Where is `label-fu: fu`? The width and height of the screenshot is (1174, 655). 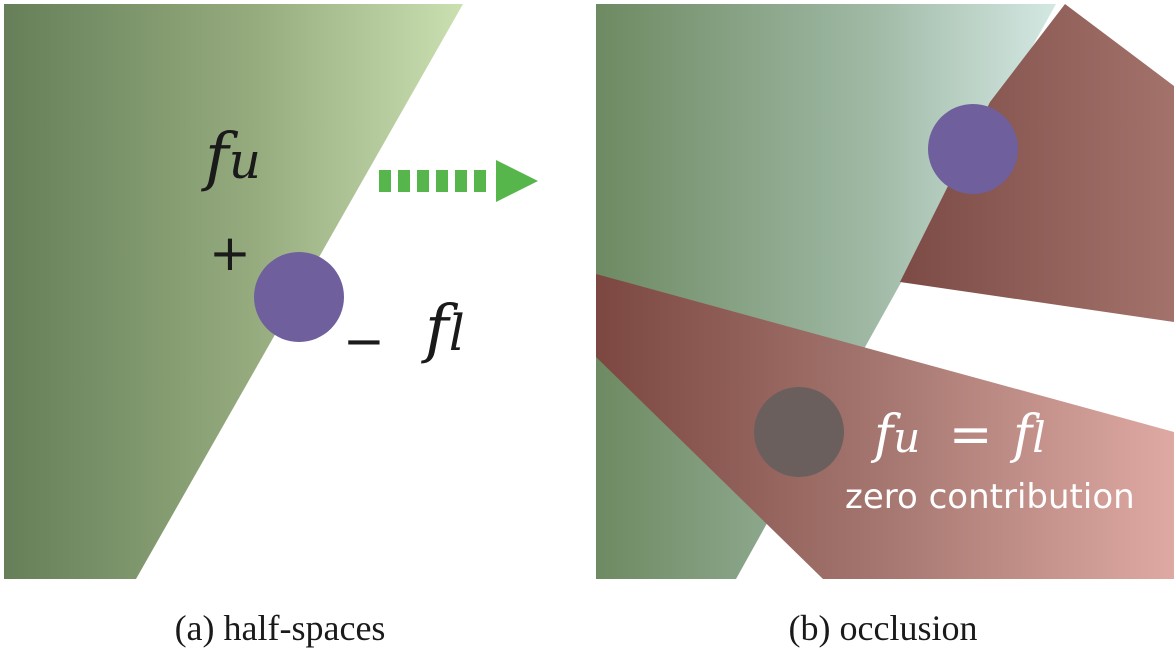
label-fu: fu is located at coordinates (231, 157).